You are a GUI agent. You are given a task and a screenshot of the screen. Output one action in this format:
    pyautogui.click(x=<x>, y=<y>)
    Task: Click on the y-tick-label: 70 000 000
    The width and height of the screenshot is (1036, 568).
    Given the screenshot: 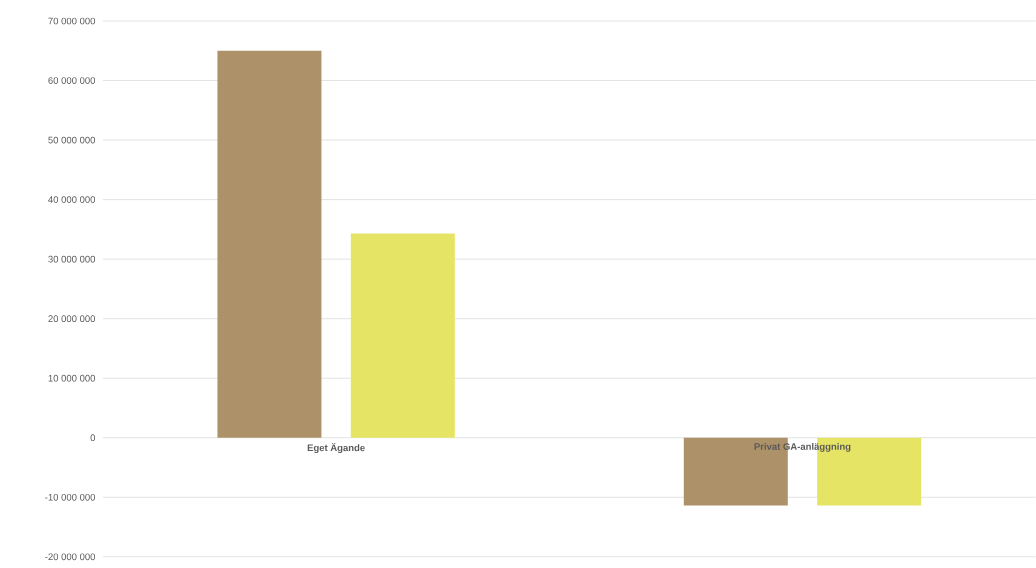 What is the action you would take?
    pyautogui.click(x=72, y=21)
    